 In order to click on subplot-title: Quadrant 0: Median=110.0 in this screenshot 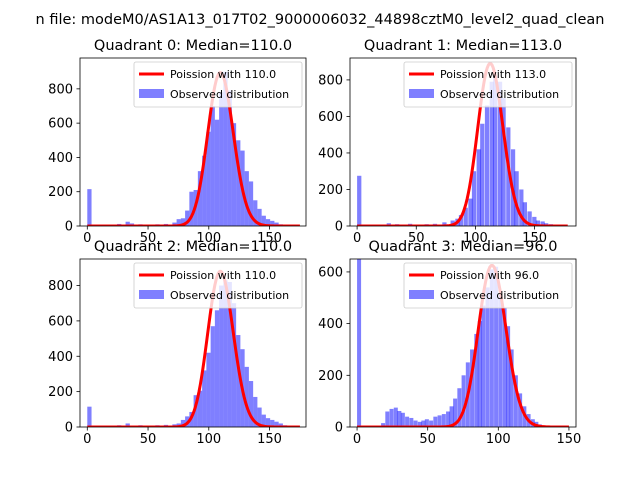, I will do `click(193, 46)`.